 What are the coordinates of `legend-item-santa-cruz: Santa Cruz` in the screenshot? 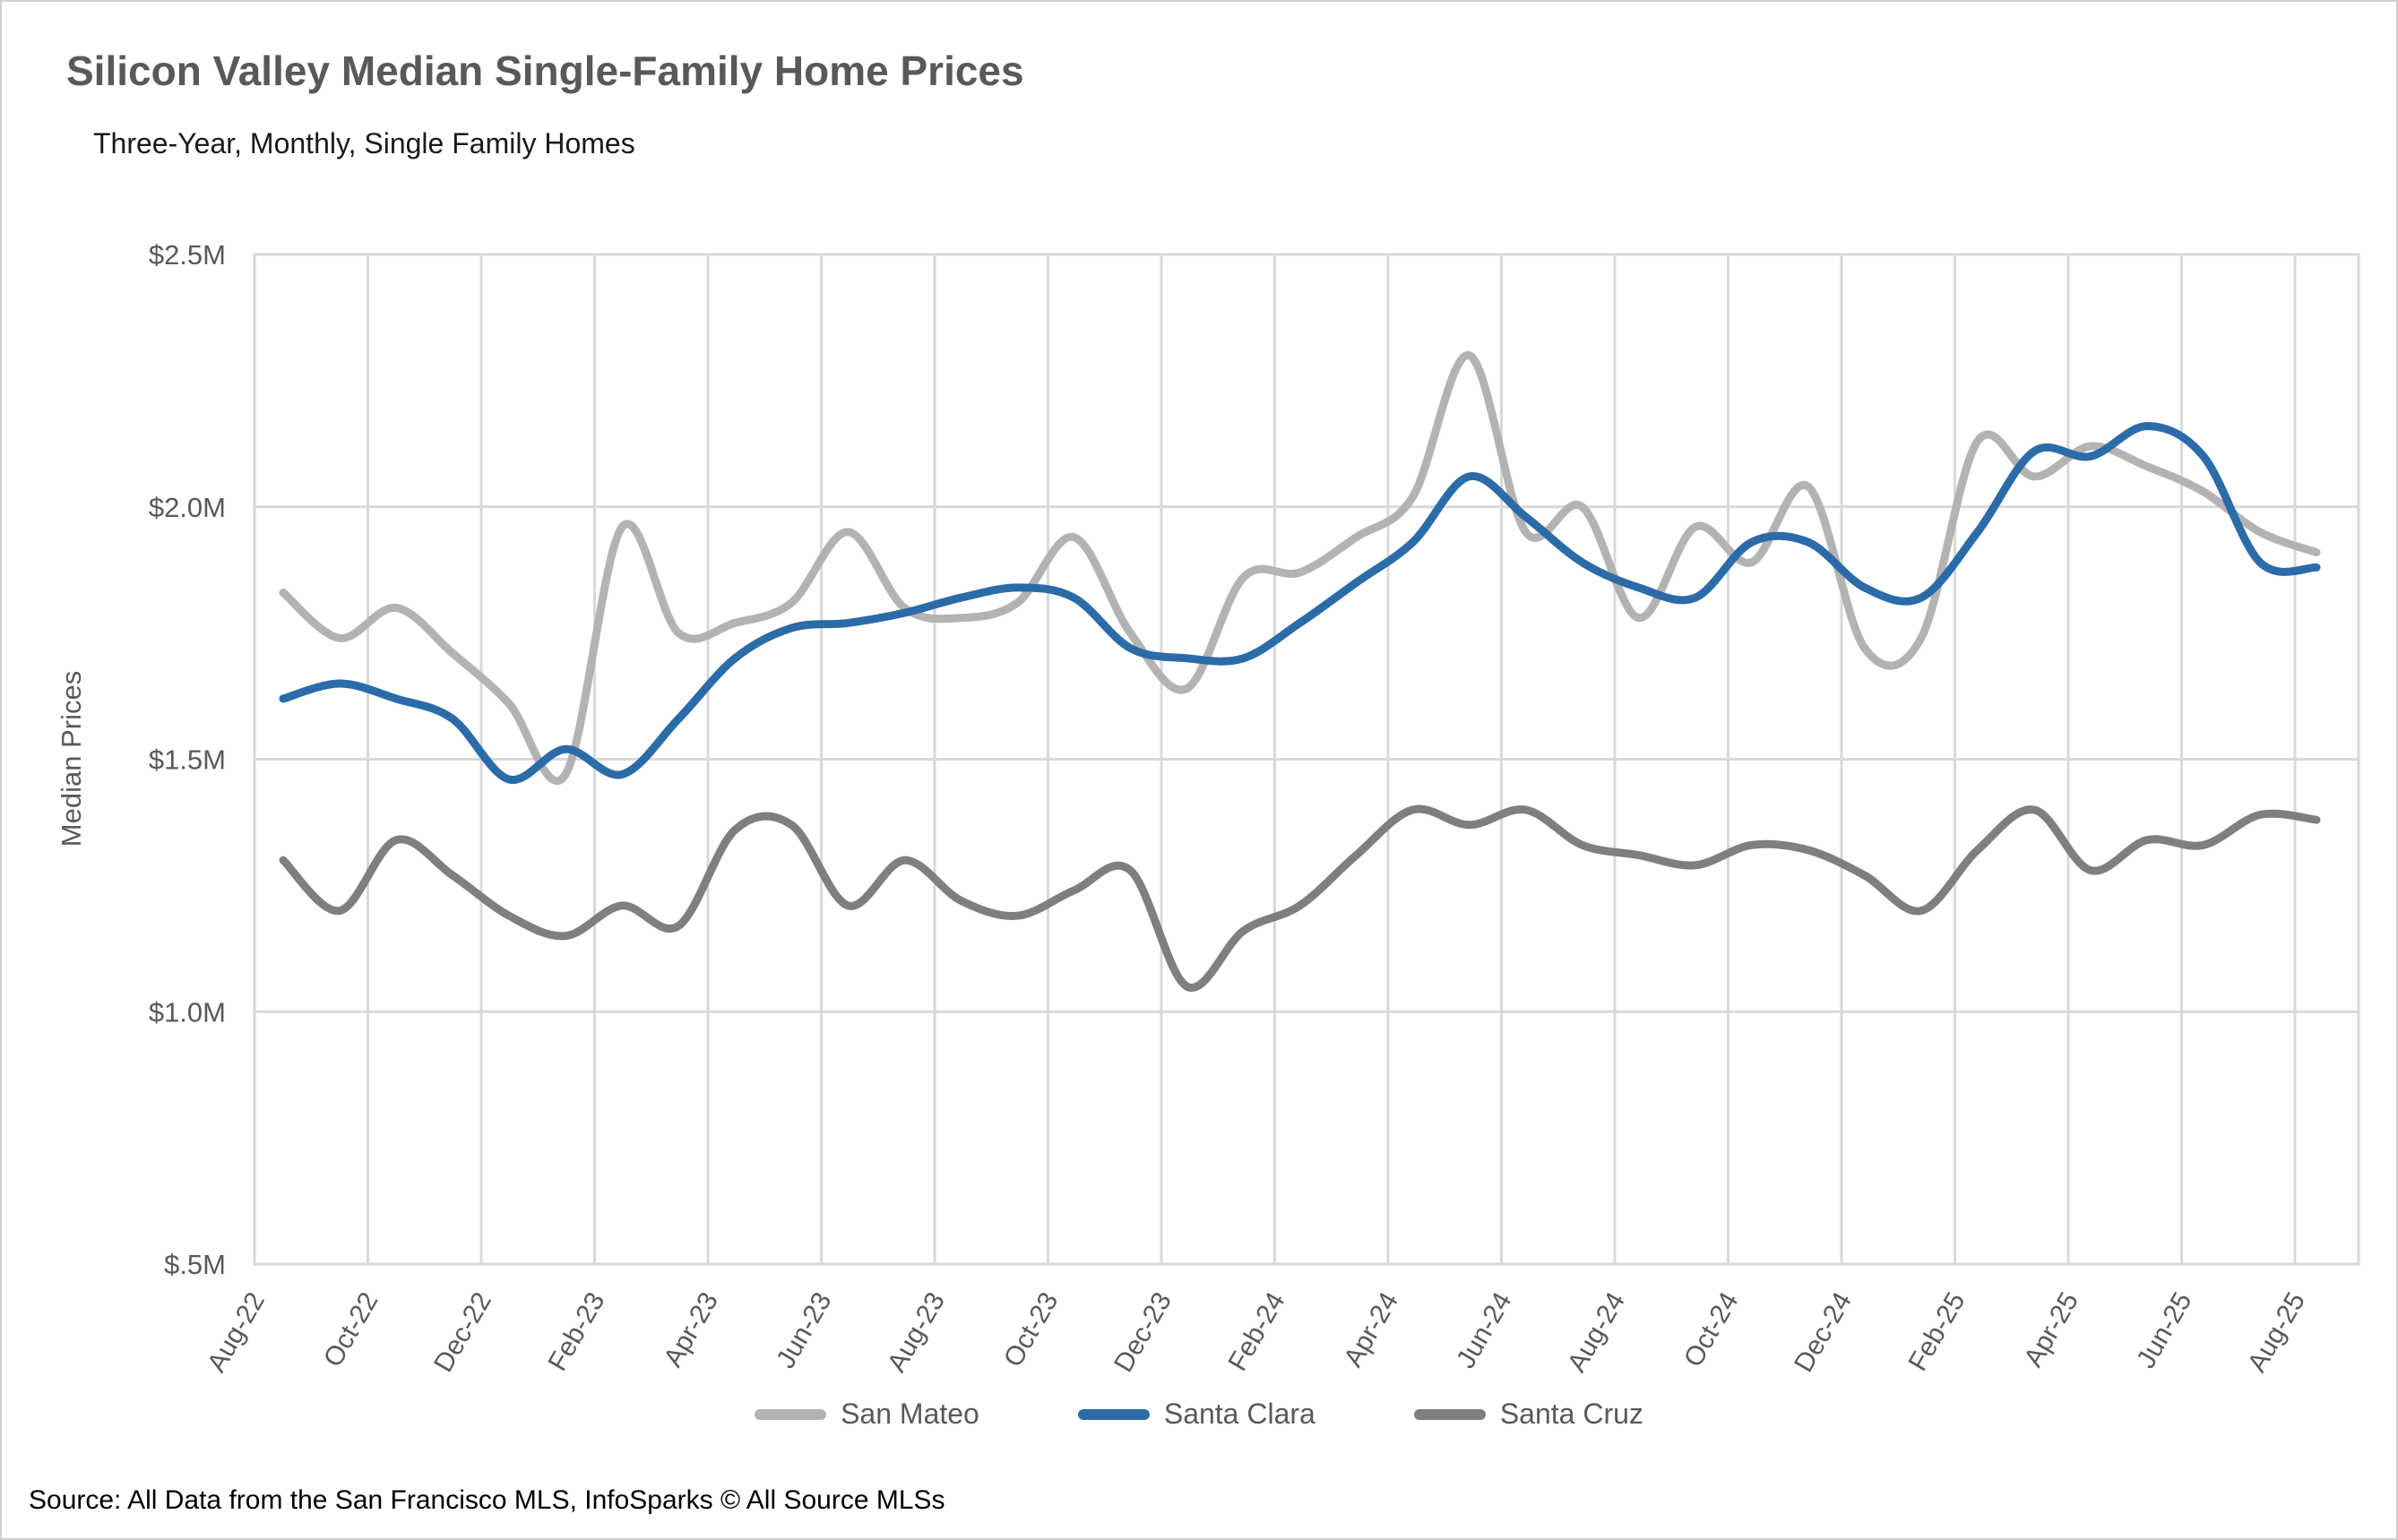 It's located at (1528, 1414).